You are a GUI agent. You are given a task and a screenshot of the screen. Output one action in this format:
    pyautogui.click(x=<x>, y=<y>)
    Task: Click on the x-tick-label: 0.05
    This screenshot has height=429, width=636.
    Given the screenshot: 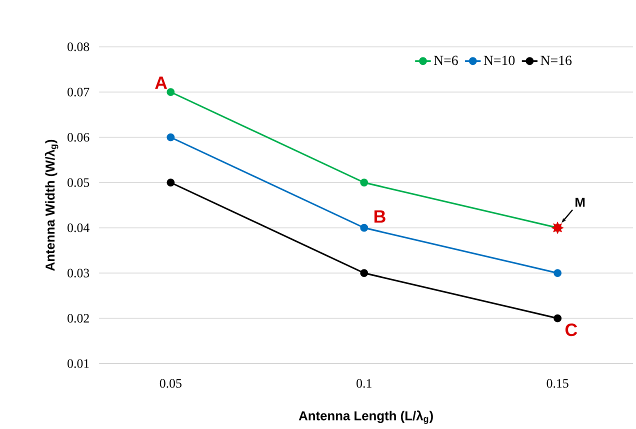 What is the action you would take?
    pyautogui.click(x=171, y=383)
    